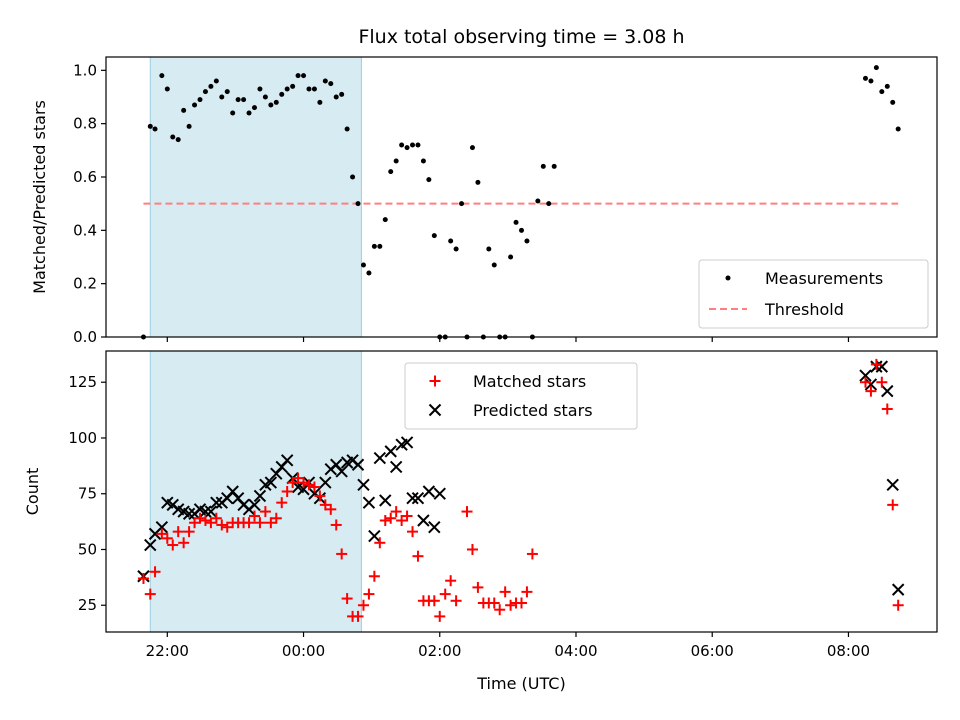 This screenshot has height=720, width=960. I want to click on legend-predicted-label: Predicted stars, so click(533, 410).